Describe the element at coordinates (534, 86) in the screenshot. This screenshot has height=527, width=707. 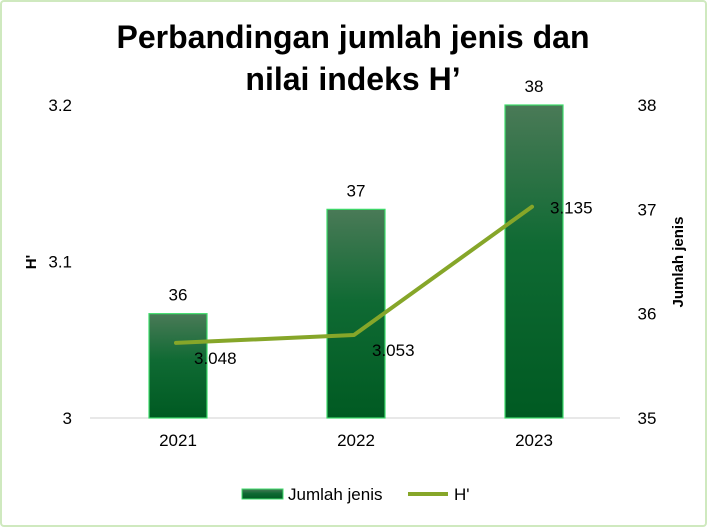
I see `bar-data-label: 38` at that location.